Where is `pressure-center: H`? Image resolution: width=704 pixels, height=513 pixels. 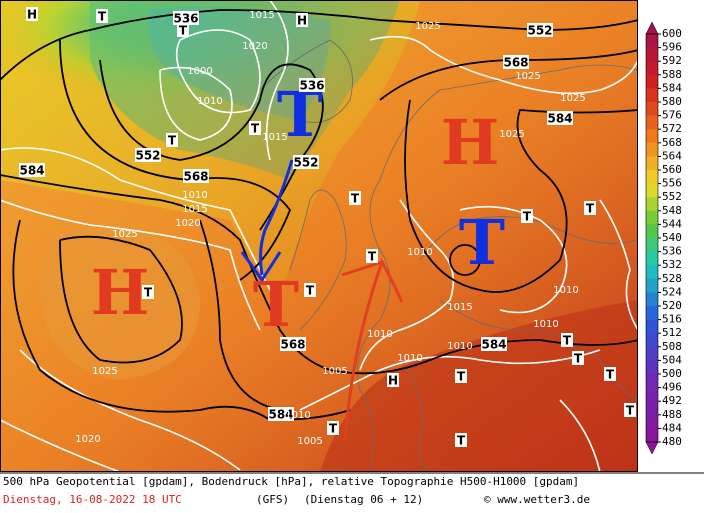 pressure-center: H is located at coordinates (120, 292).